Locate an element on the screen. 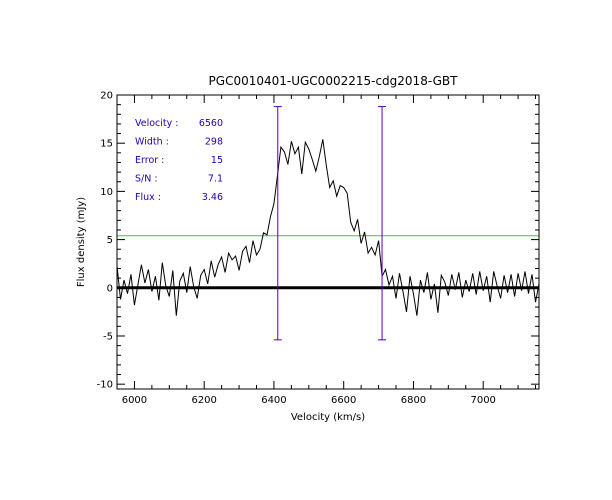 The width and height of the screenshot is (612, 500). y-tick-label: 20 is located at coordinates (106, 96).